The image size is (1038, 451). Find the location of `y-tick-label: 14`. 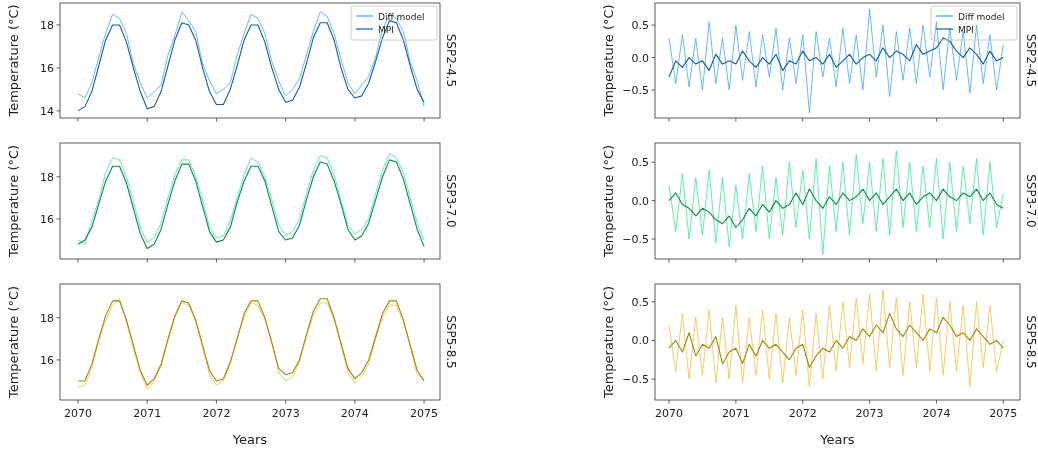

y-tick-label: 14 is located at coordinates (47, 111).